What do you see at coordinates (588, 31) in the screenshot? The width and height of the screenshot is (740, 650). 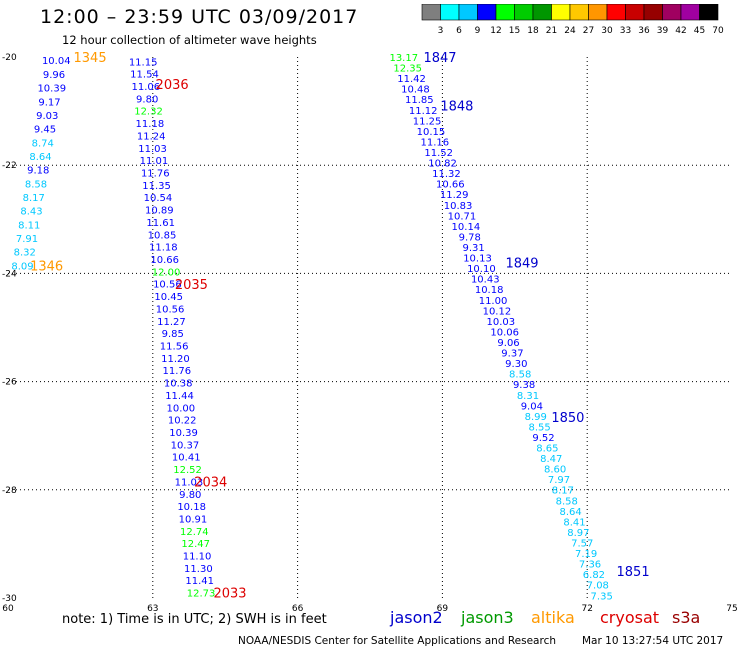 I see `colorbar-label: 27` at bounding box center [588, 31].